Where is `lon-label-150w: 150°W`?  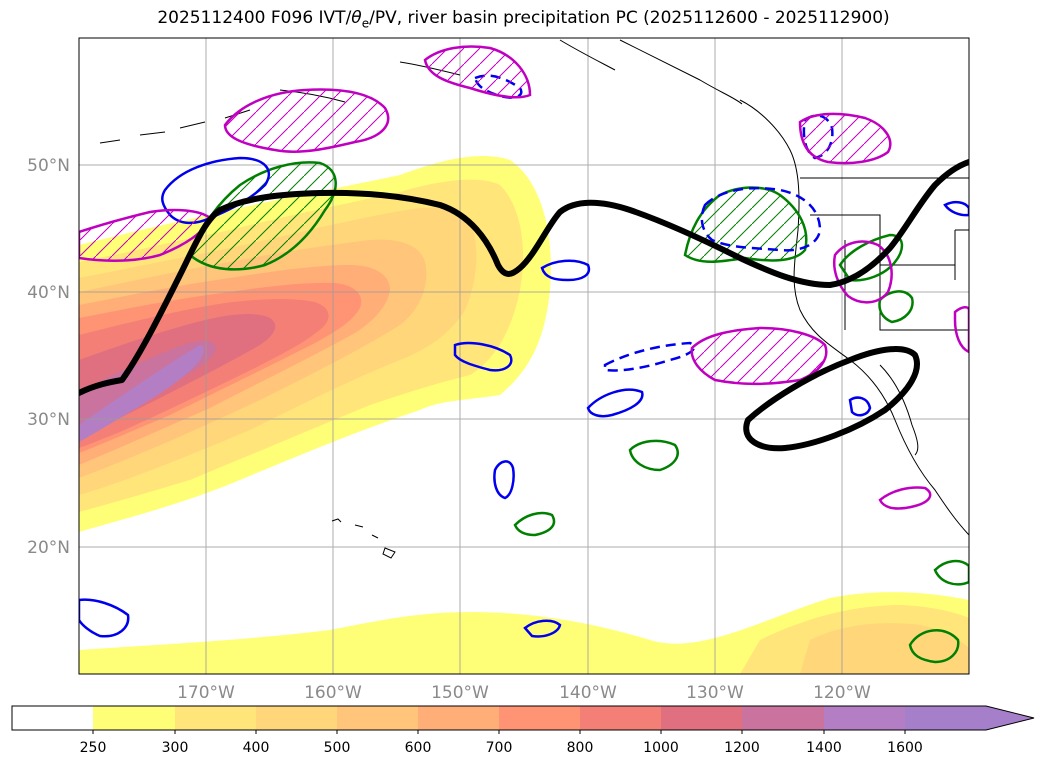
lon-label-150w: 150°W is located at coordinates (460, 693).